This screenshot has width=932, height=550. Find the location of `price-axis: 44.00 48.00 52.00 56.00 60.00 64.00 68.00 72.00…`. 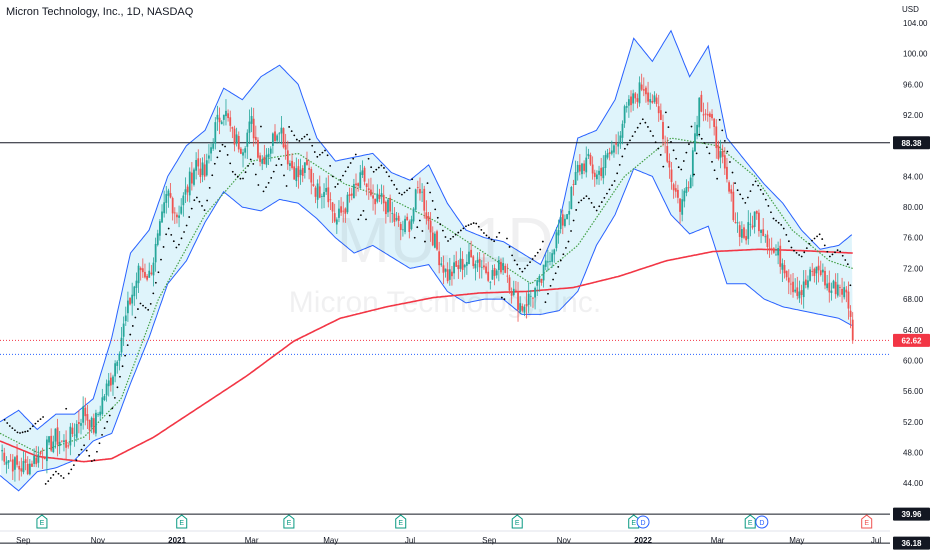

price-axis: 44.00 48.00 52.00 56.00 60.00 64.00 68.00 72.00… is located at coordinates (915, 253).